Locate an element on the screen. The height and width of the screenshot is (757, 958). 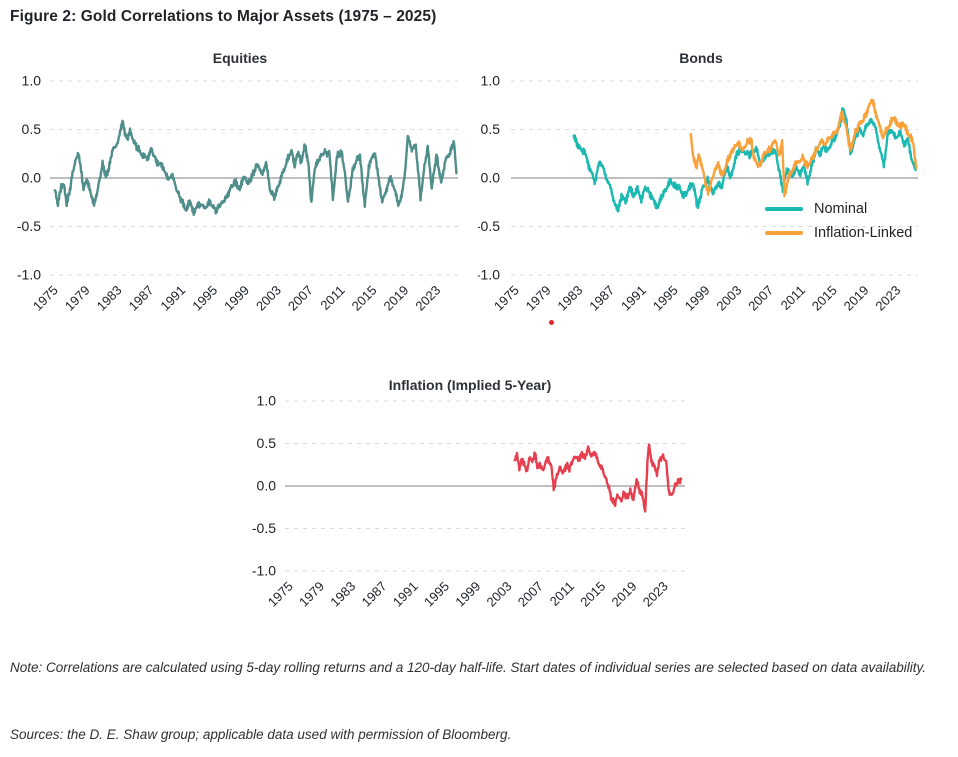
legend-item-inflation-linked: Inflation-Linked is located at coordinates (839, 232).